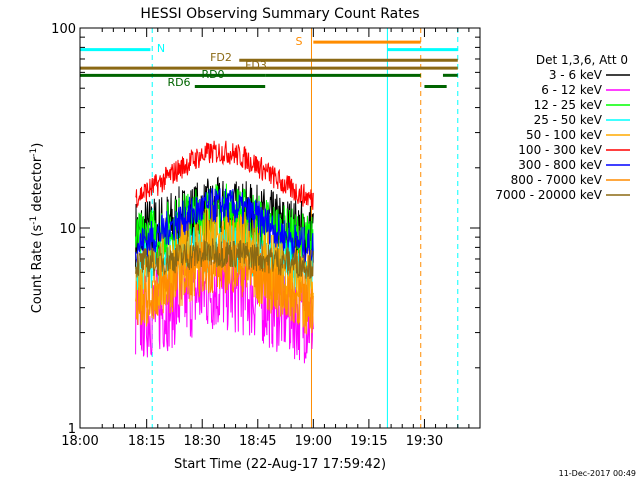 The image size is (640, 480). What do you see at coordinates (560, 165) in the screenshot?
I see `legend-entry-label-6: 300 - 800 keV` at bounding box center [560, 165].